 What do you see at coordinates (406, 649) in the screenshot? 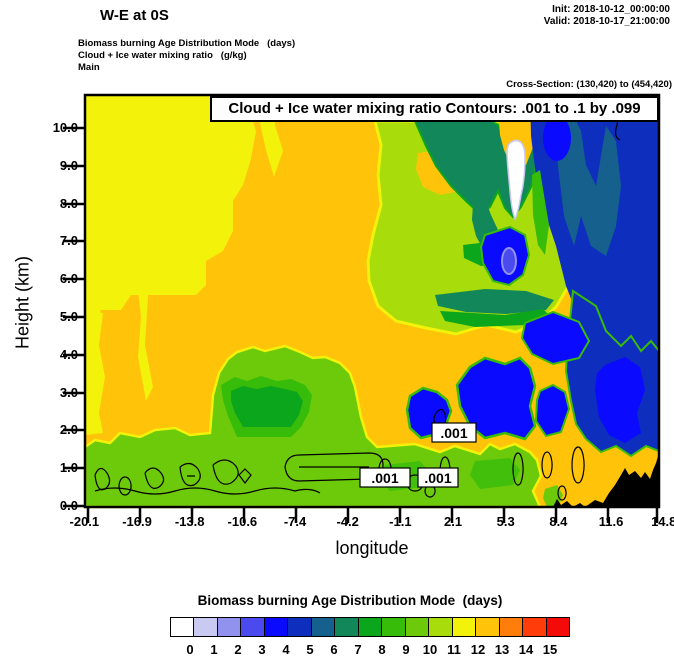
I see `legend-tick-label: 9` at bounding box center [406, 649].